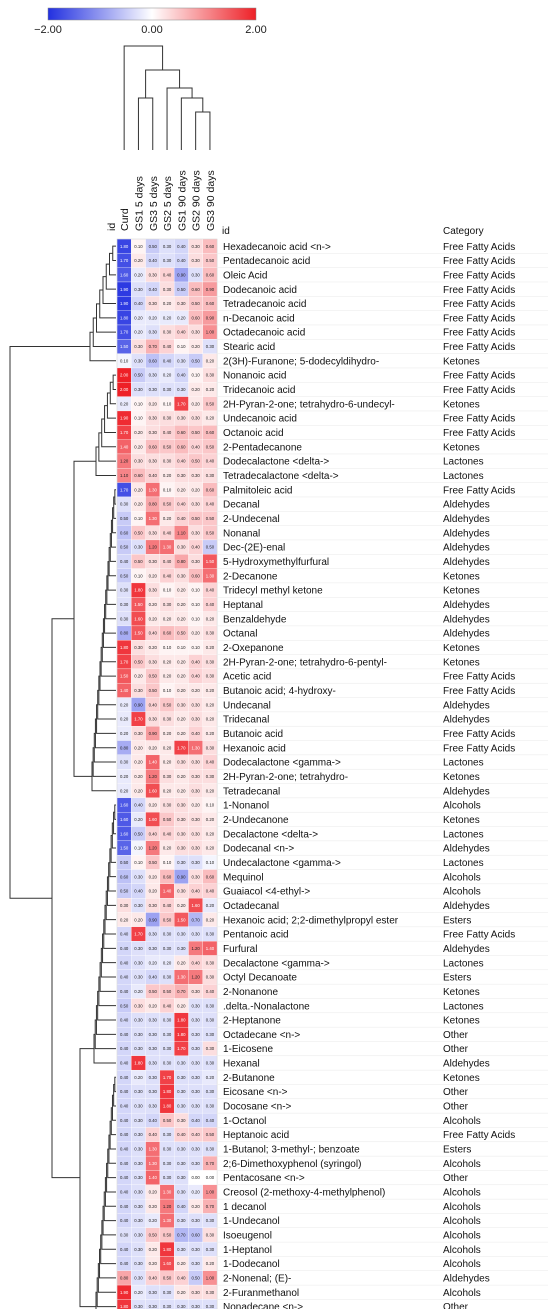 This screenshot has height=1309, width=550. Describe the element at coordinates (257, 490) in the screenshot. I see `row-id-label: Palmitoleic acid` at that location.